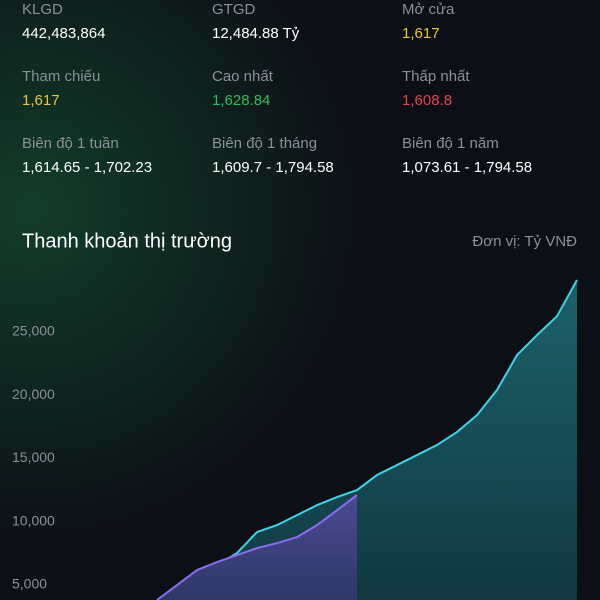 Image resolution: width=600 pixels, height=600 pixels. Describe the element at coordinates (427, 100) in the screenshot. I see `stat-value: 1,608.8` at that location.